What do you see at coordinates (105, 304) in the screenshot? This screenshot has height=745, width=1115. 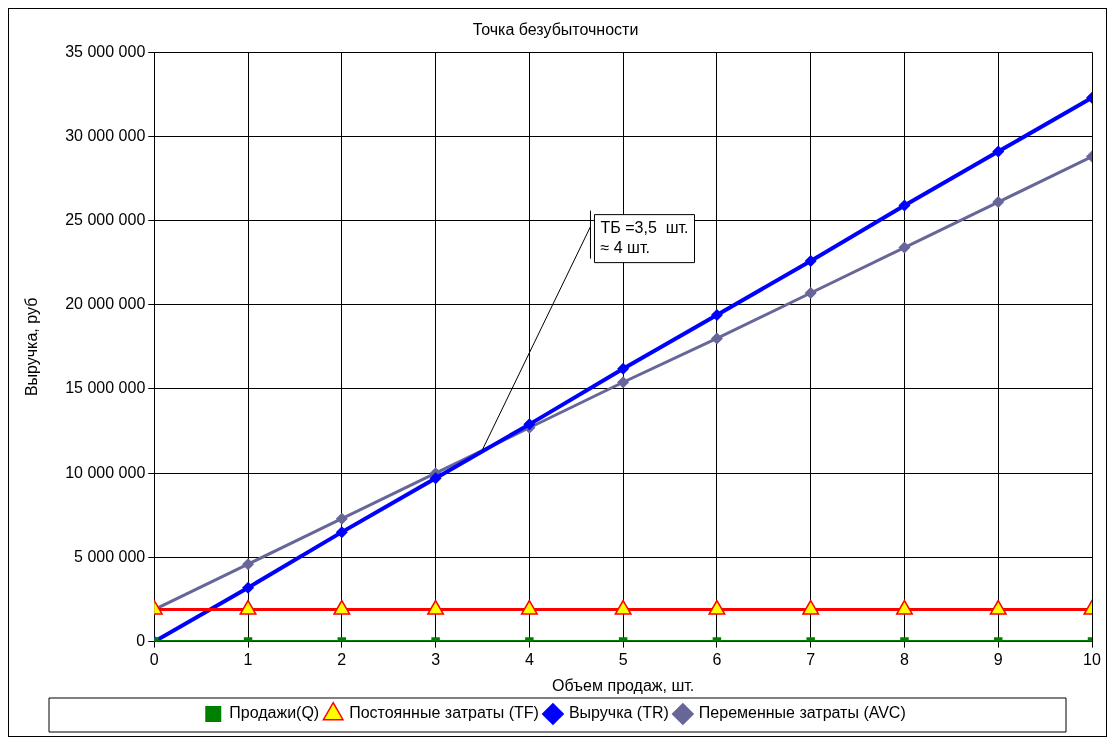 I see `y-tick-label: 20 000 000` at bounding box center [105, 304].